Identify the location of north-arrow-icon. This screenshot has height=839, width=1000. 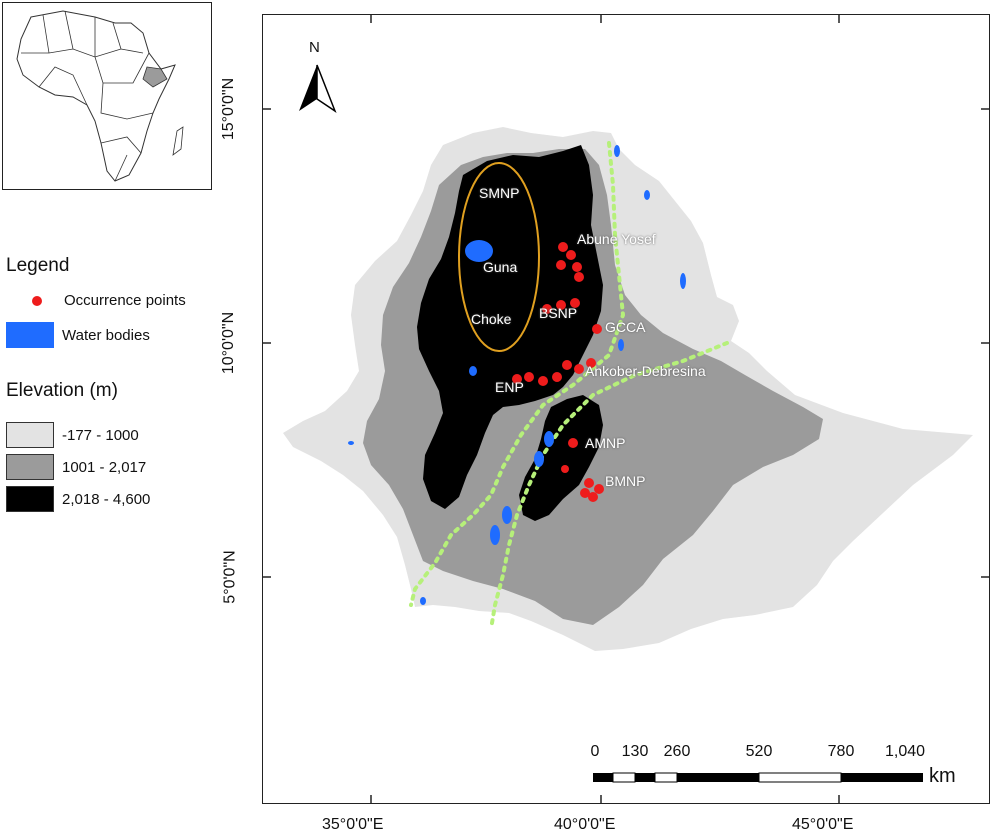
(318, 88).